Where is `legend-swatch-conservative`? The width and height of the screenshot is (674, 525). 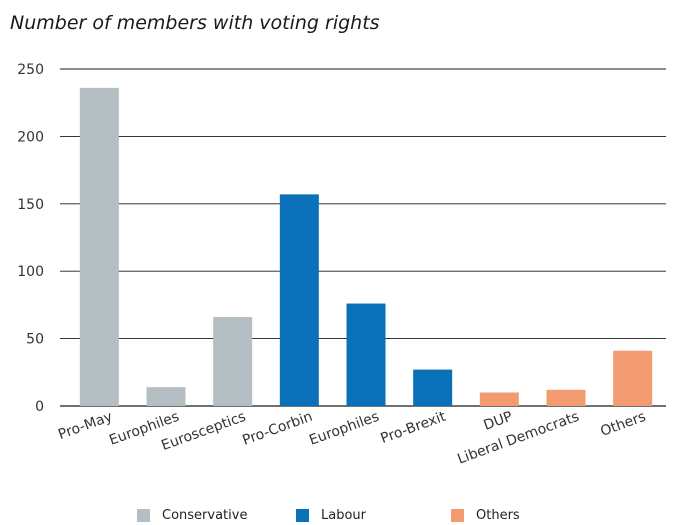 legend-swatch-conservative is located at coordinates (143, 515).